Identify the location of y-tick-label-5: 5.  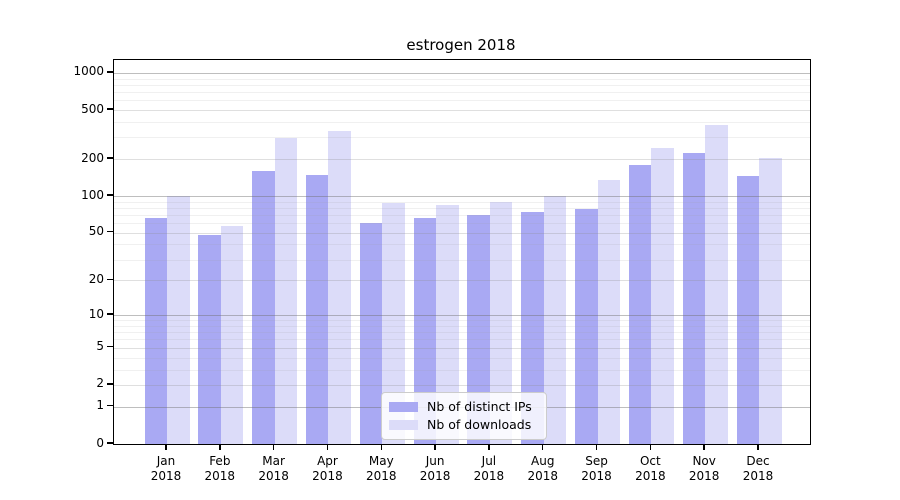
(100, 346).